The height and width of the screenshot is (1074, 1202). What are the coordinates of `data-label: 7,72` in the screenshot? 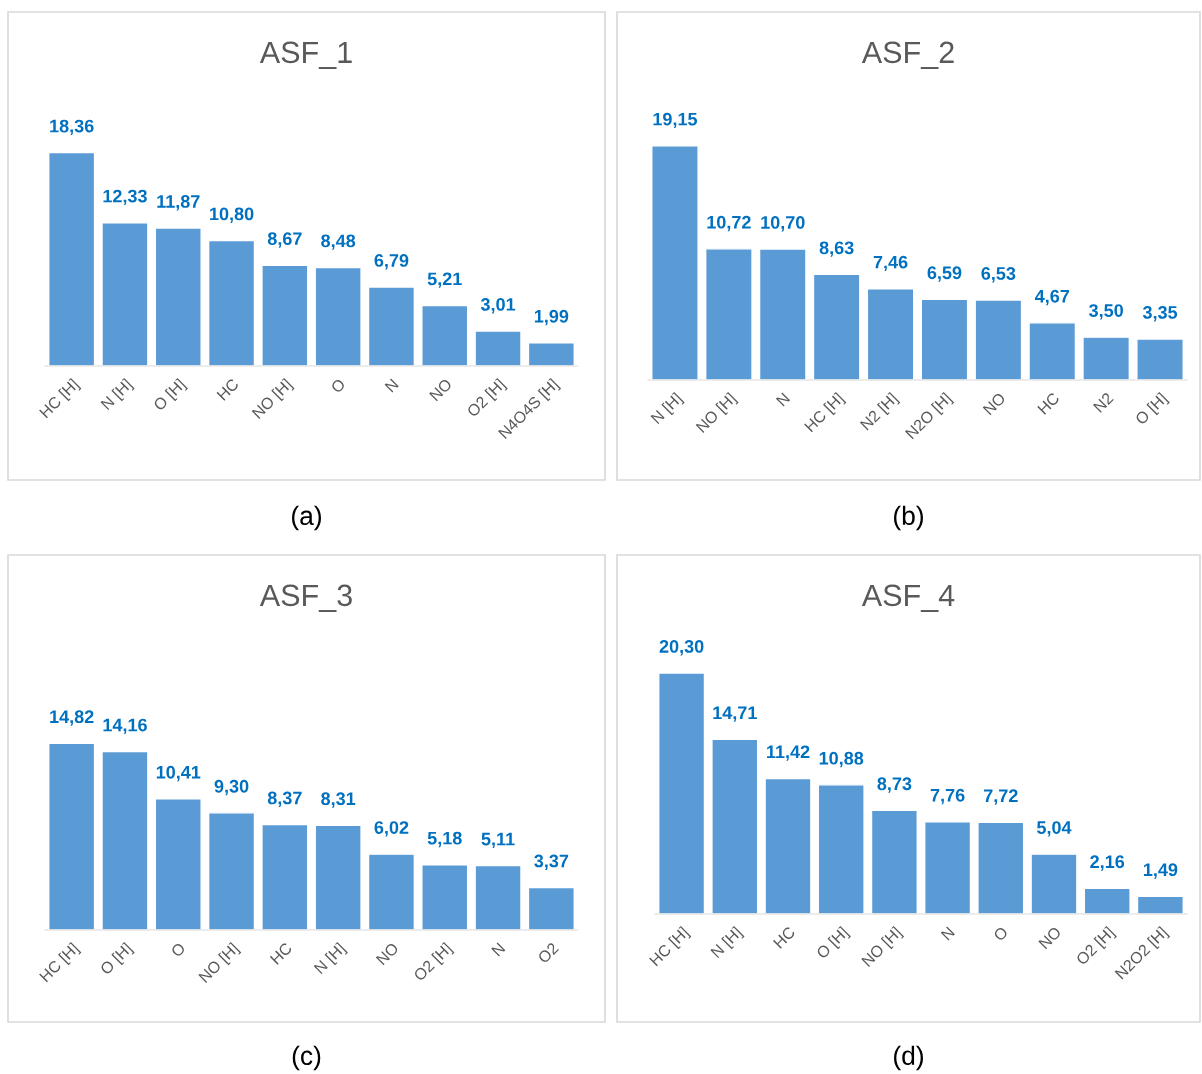 It's located at (1001, 797).